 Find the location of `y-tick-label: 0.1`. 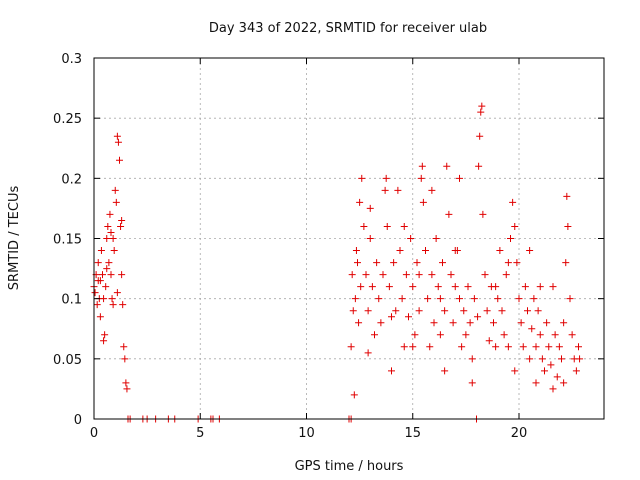

y-tick-label: 0.1 is located at coordinates (71, 300).